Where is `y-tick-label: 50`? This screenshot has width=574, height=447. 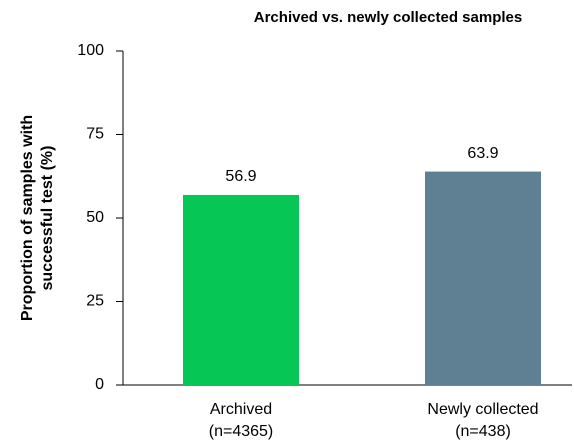 y-tick-label: 50 is located at coordinates (95, 217).